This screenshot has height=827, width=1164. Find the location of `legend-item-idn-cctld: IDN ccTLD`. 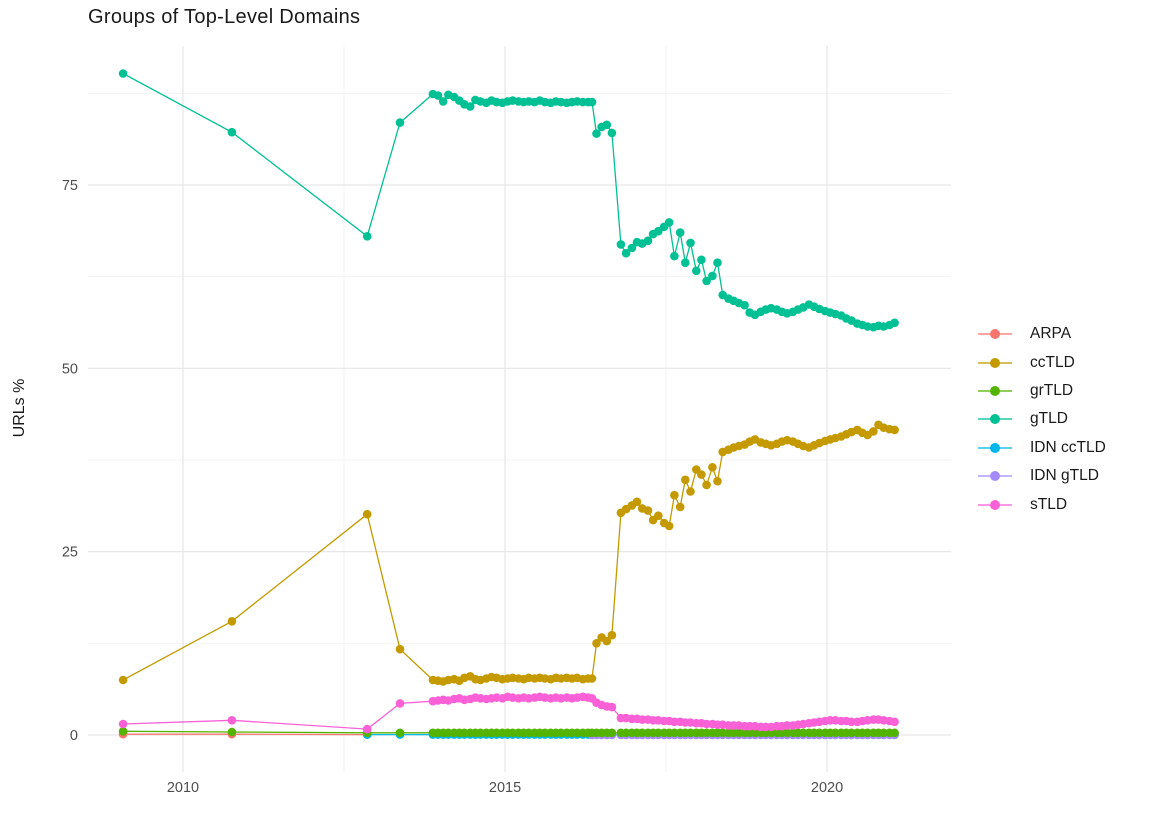

legend-item-idn-cctld: IDN ccTLD is located at coordinates (1042, 448).